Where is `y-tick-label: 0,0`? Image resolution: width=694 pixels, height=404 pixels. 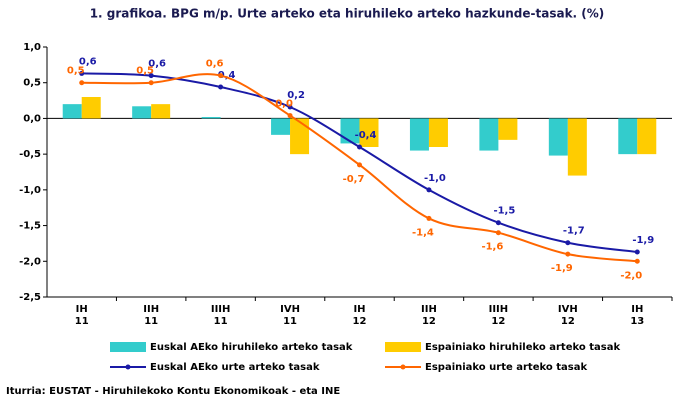 y-tick-label: 0,0 is located at coordinates (32, 118).